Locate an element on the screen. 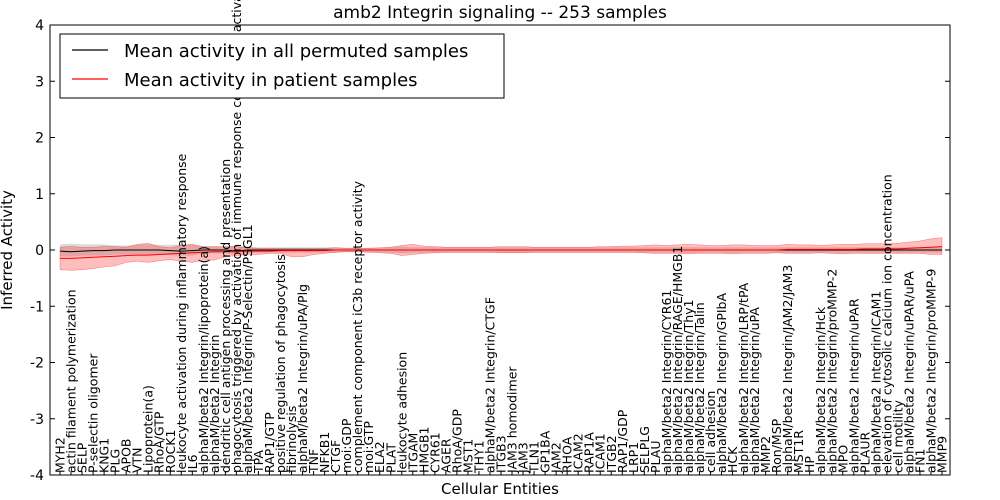 The image size is (1000, 500). x-category-label: alphaM/beta2 Integrin/ICAM1 is located at coordinates (875, 382).